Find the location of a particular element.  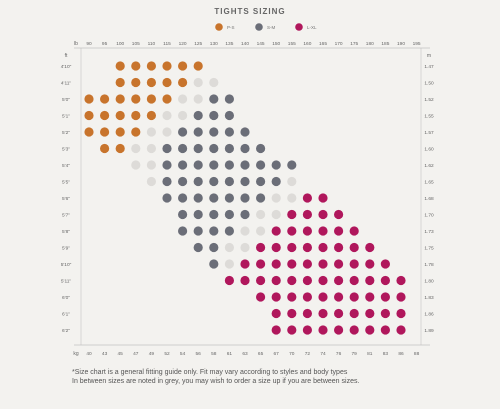

legend-label-l-xl: L-XL is located at coordinates (312, 27).